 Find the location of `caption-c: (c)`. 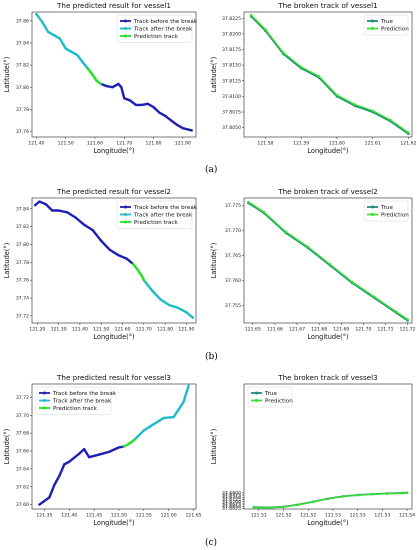

caption-c: (c) is located at coordinates (211, 542).